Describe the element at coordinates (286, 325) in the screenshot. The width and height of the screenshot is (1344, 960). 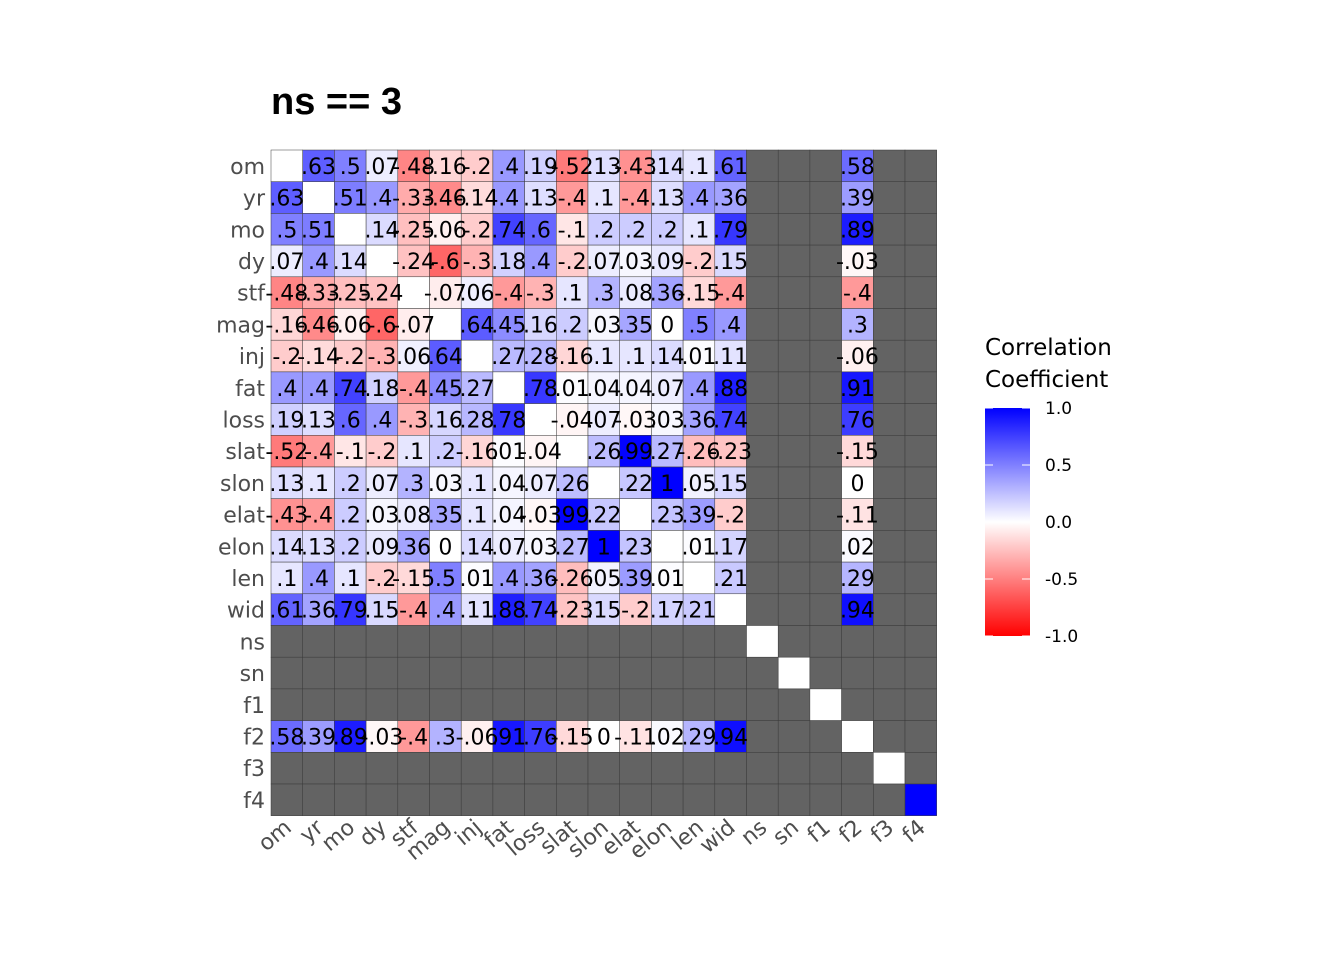
I see `cell-value-label: -.16` at that location.